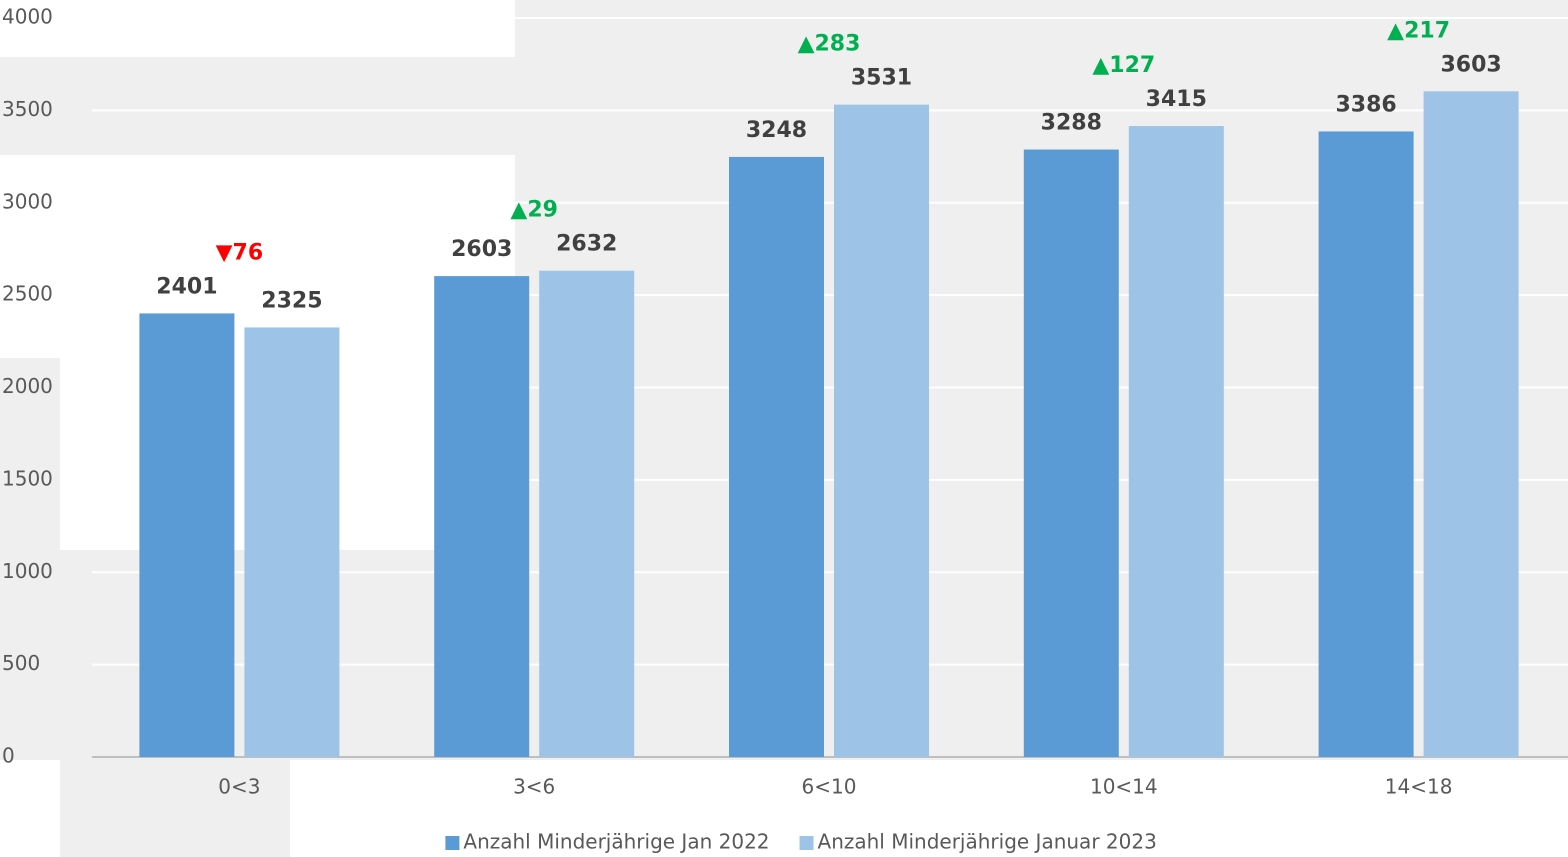 This screenshot has width=1568, height=857. What do you see at coordinates (27, 571) in the screenshot?
I see `y-tick-label: 1000` at bounding box center [27, 571].